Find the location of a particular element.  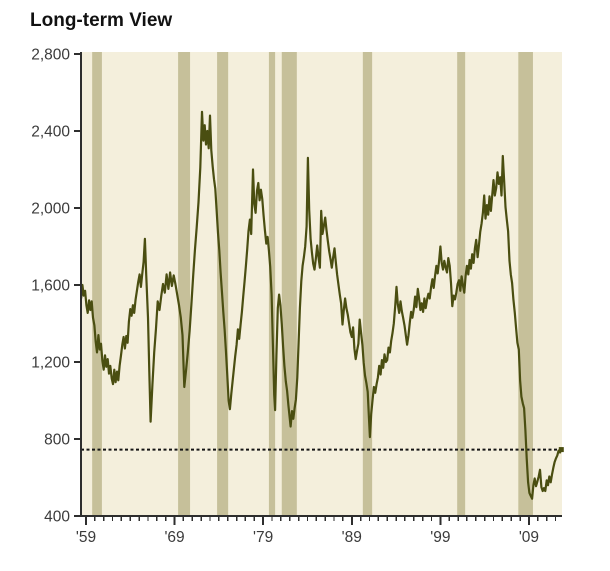

x-tick-label: '99 is located at coordinates (440, 537).